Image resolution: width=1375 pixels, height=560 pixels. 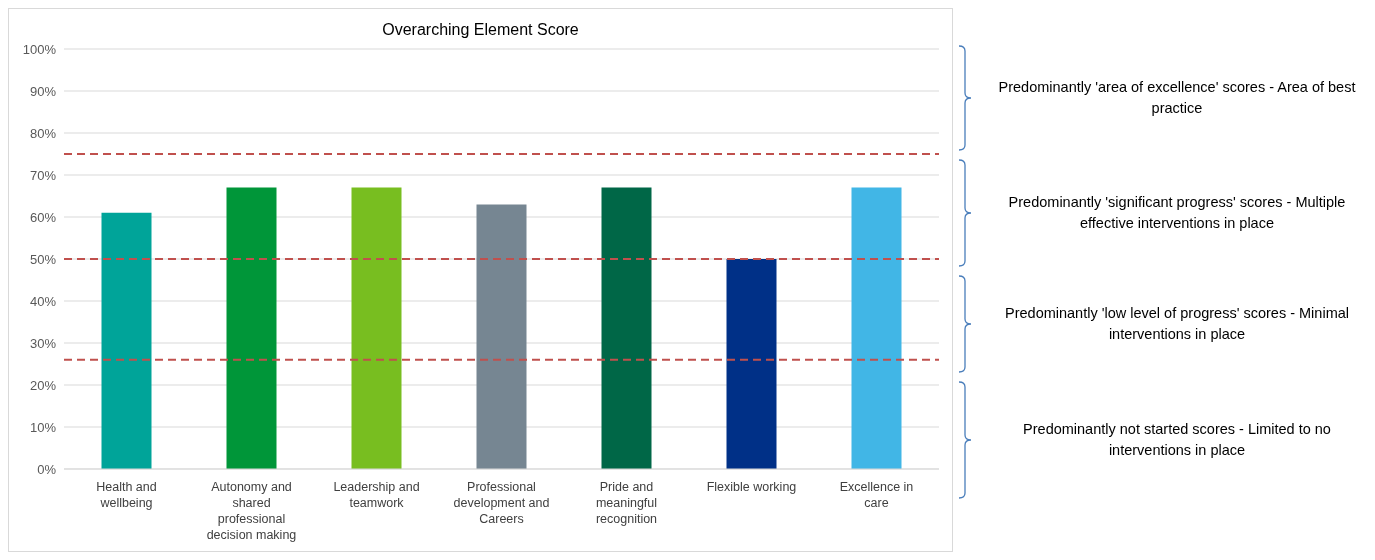 I want to click on x-tick-label: Pride and meaningful recognition, so click(x=626, y=503).